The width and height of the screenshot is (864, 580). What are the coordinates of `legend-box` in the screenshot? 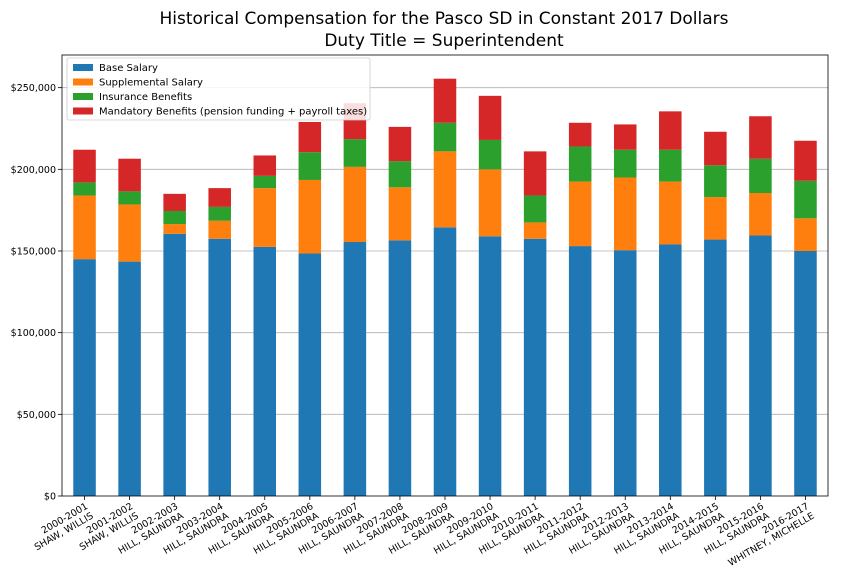 It's located at (218, 89).